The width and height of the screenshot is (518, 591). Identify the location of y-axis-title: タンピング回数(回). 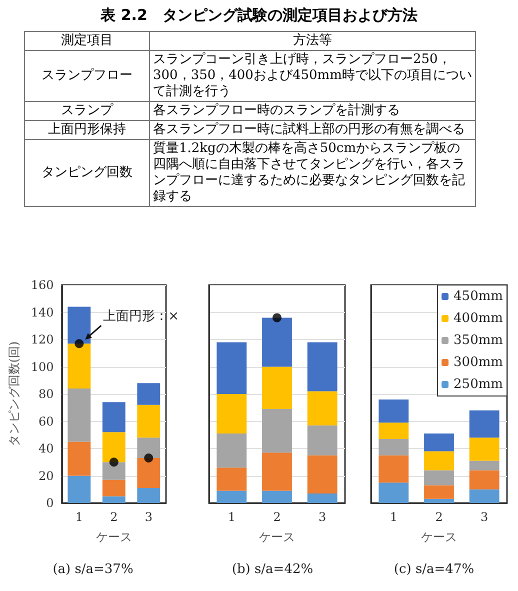
(14, 394).